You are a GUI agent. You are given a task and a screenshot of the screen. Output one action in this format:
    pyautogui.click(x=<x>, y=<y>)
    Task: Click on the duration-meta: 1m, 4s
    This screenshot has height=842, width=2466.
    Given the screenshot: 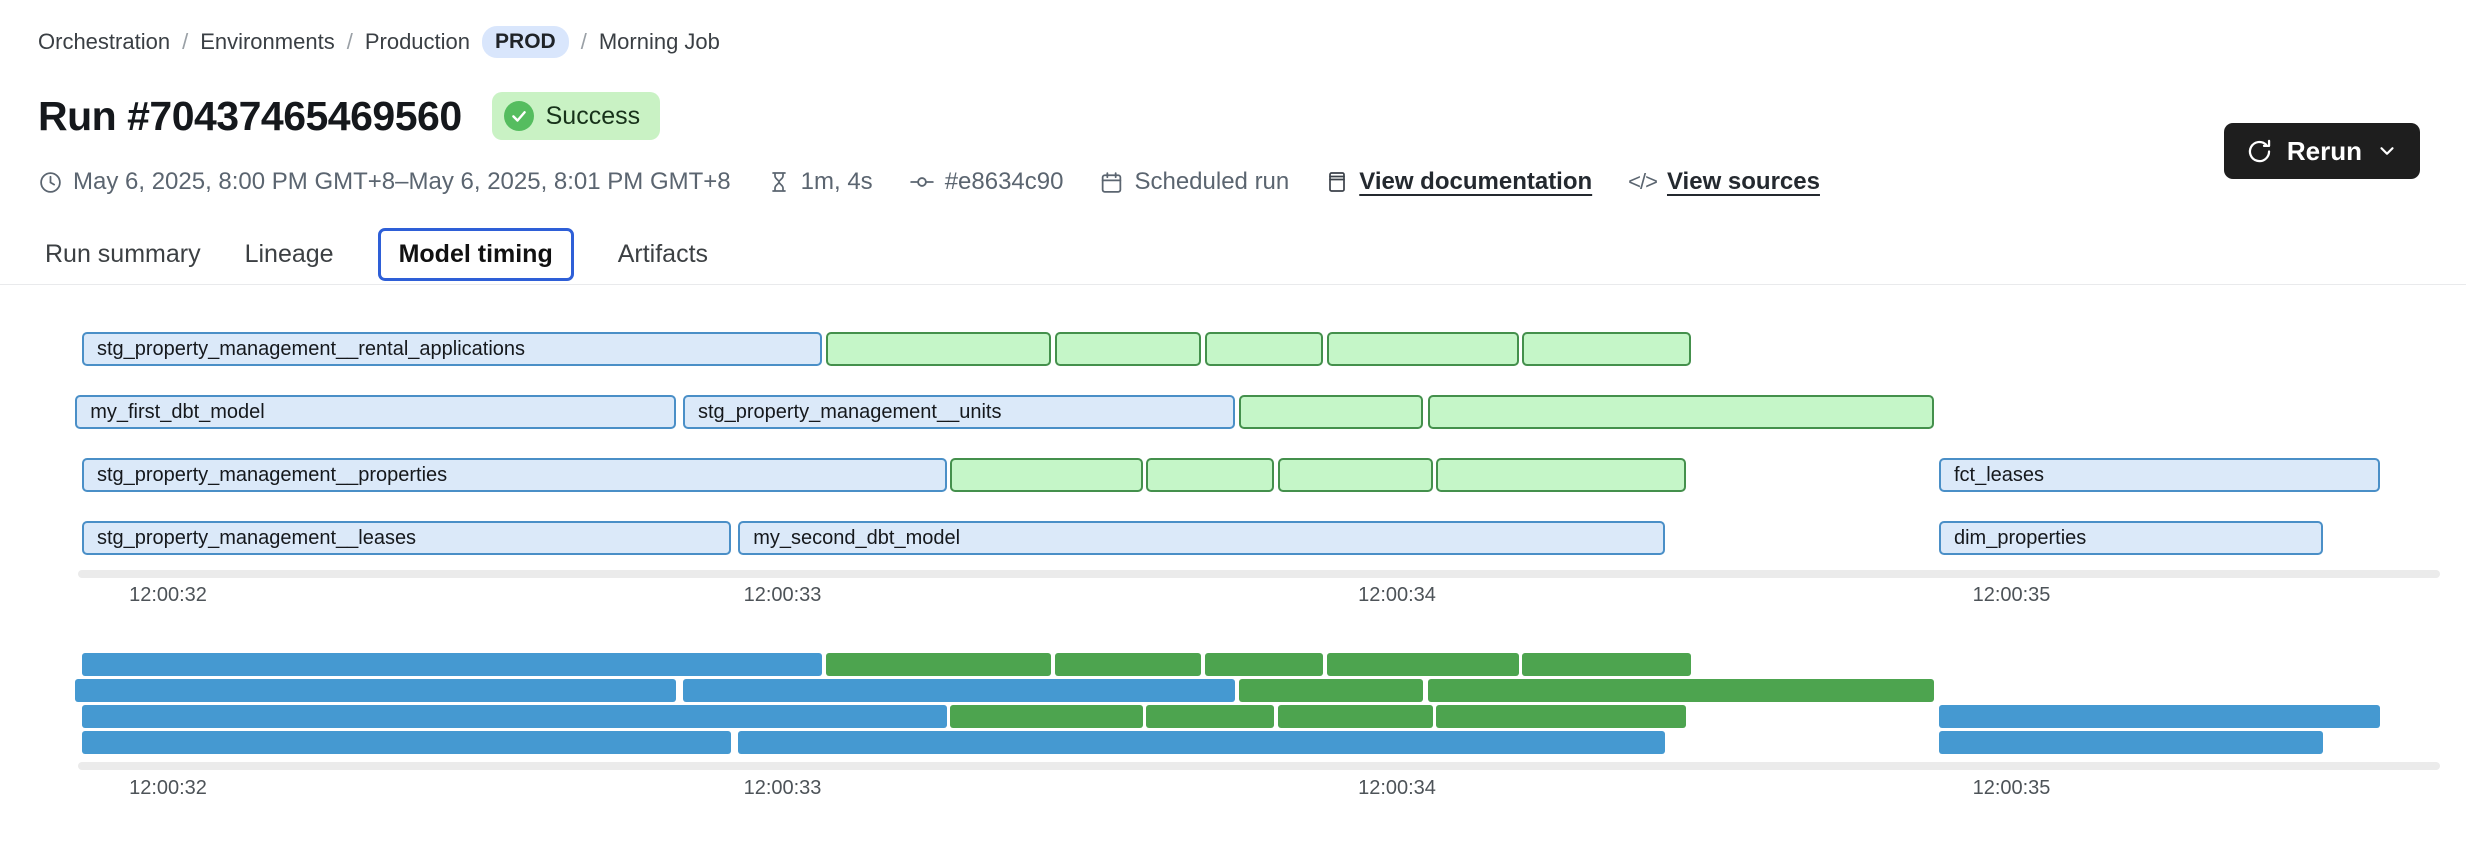 What is the action you would take?
    pyautogui.click(x=820, y=182)
    